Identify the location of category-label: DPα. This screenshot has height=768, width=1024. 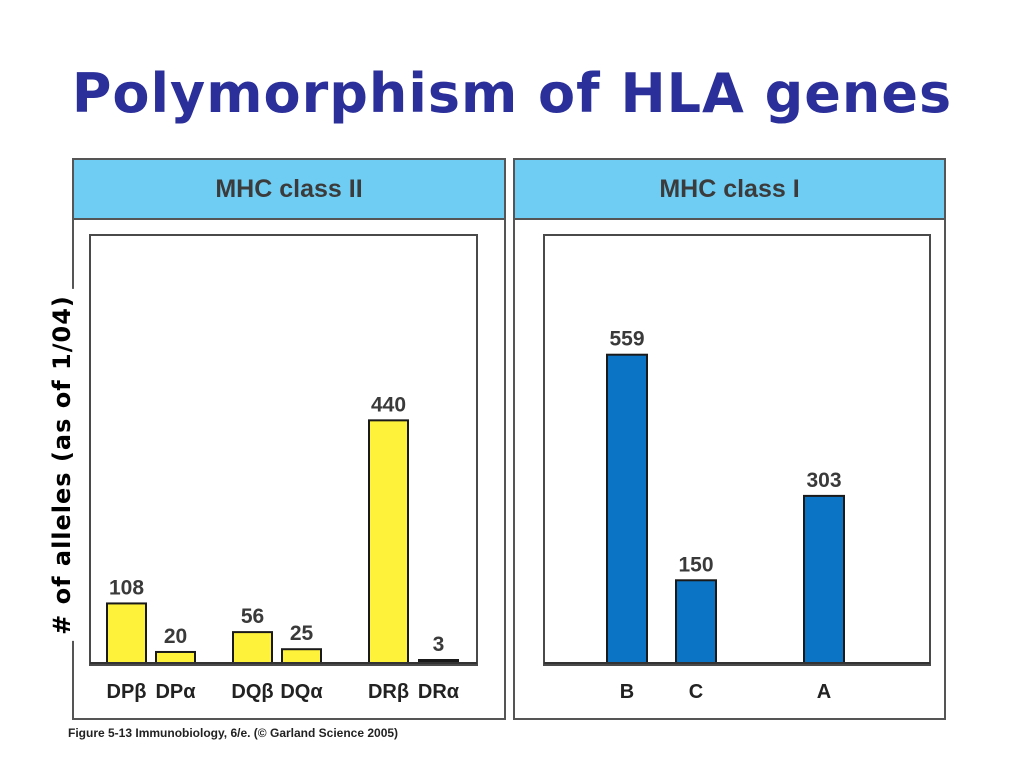
(175, 692).